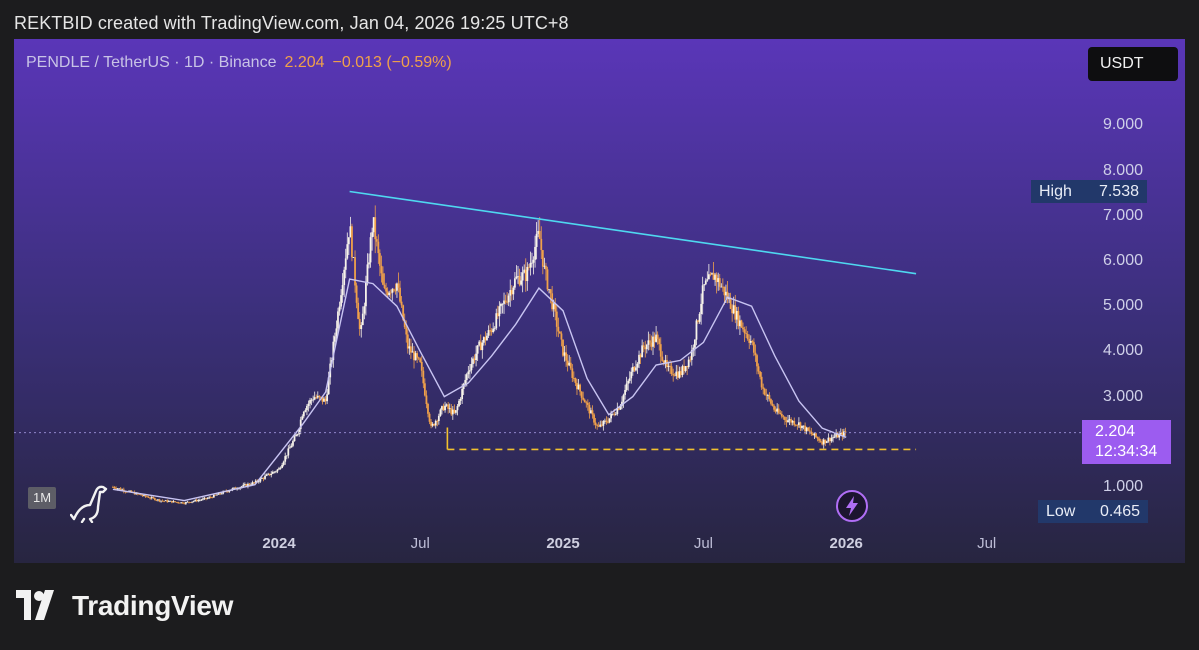 The width and height of the screenshot is (1199, 650). Describe the element at coordinates (1122, 125) in the screenshot. I see `price-axis-tick: 9.000` at that location.